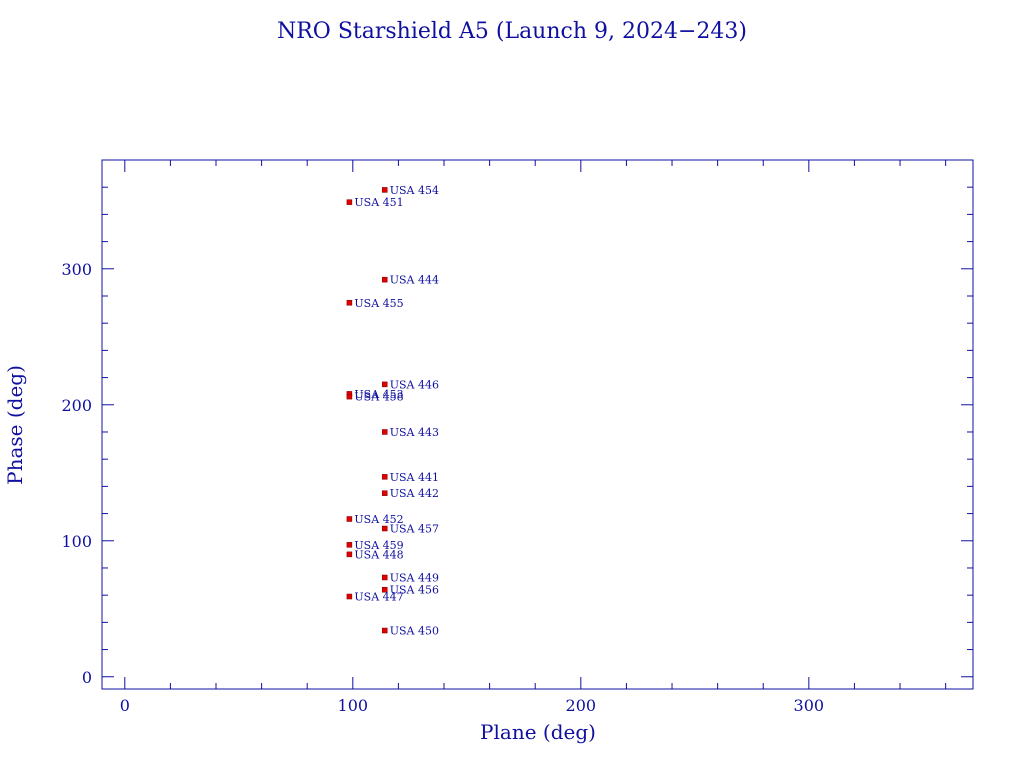  What do you see at coordinates (414, 493) in the screenshot?
I see `data-point-label: USA 442` at bounding box center [414, 493].